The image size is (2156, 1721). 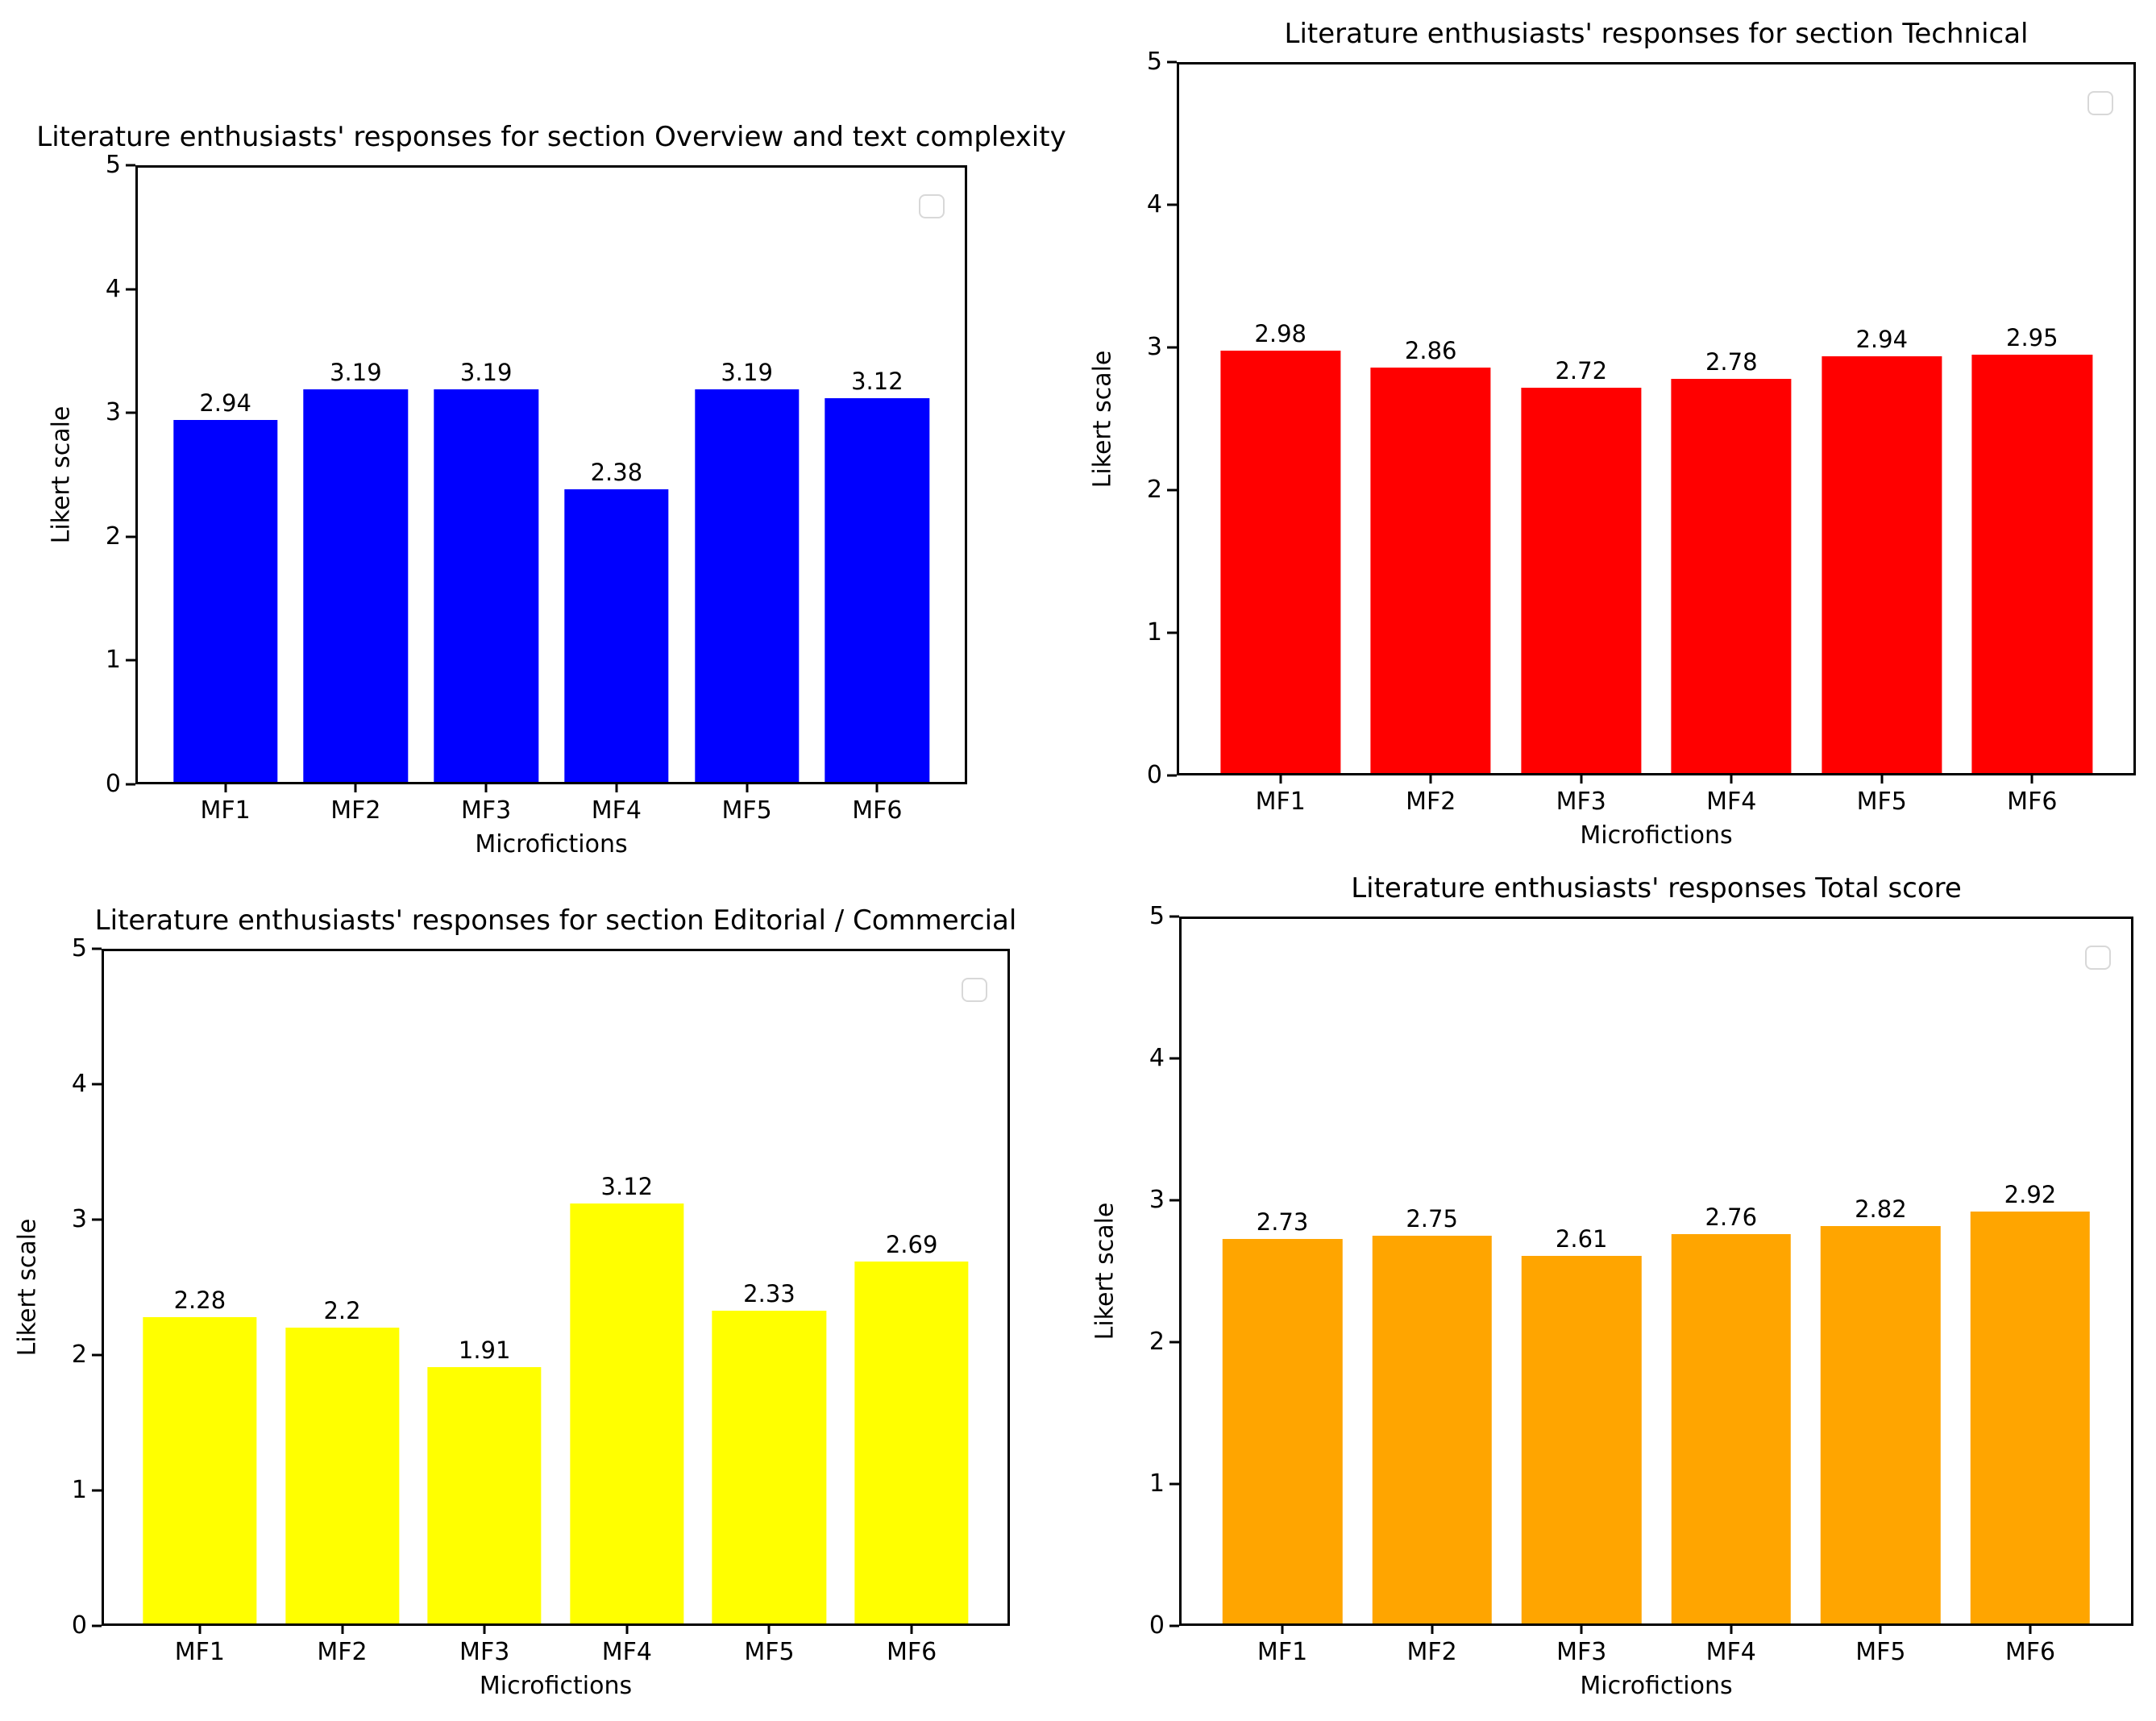 I want to click on bar-value-label: 2.86, so click(x=1430, y=350).